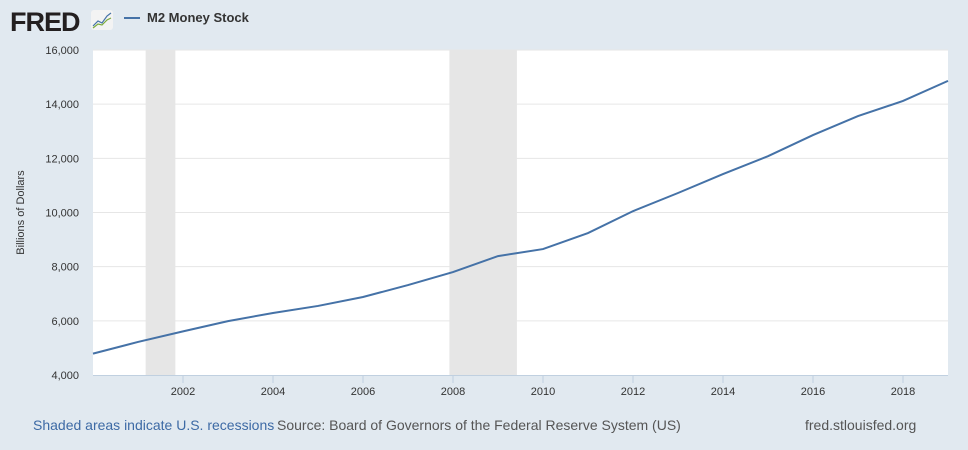 This screenshot has width=968, height=450. Describe the element at coordinates (62, 214) in the screenshot. I see `y-tick-label: 10,000` at that location.